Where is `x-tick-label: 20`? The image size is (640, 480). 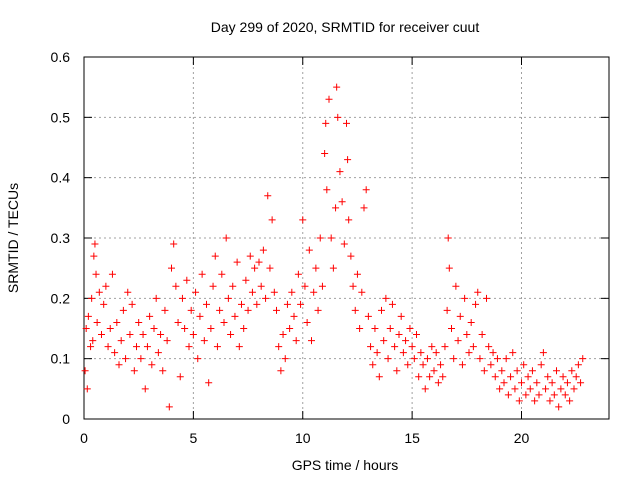
x-tick-label: 20 is located at coordinates (522, 438).